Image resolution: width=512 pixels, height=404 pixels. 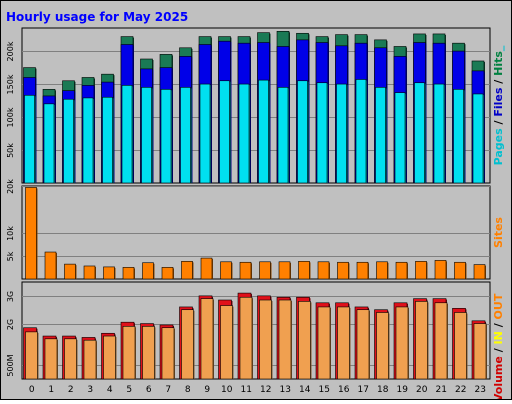 I want to click on legend-hits: Pages / Files / Hits_, so click(x=498, y=105).